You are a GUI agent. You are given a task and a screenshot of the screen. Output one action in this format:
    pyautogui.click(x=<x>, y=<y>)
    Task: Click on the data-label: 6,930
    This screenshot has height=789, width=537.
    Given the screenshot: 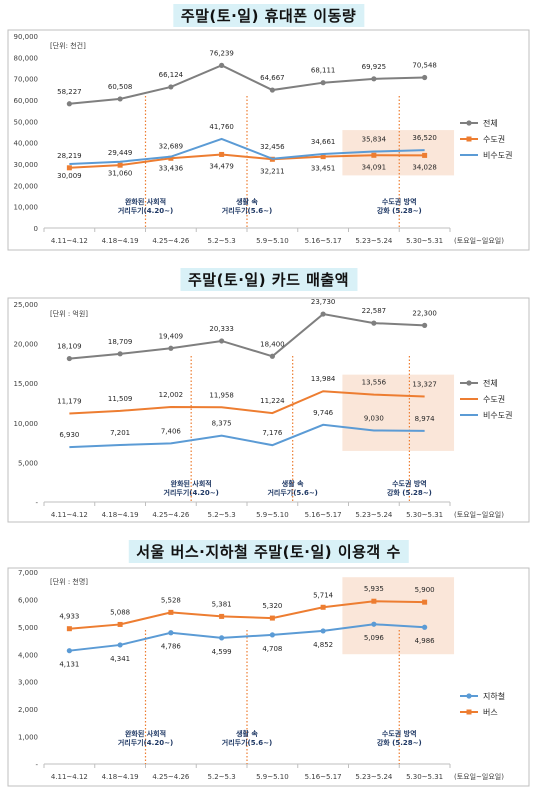 What is the action you would take?
    pyautogui.click(x=69, y=435)
    